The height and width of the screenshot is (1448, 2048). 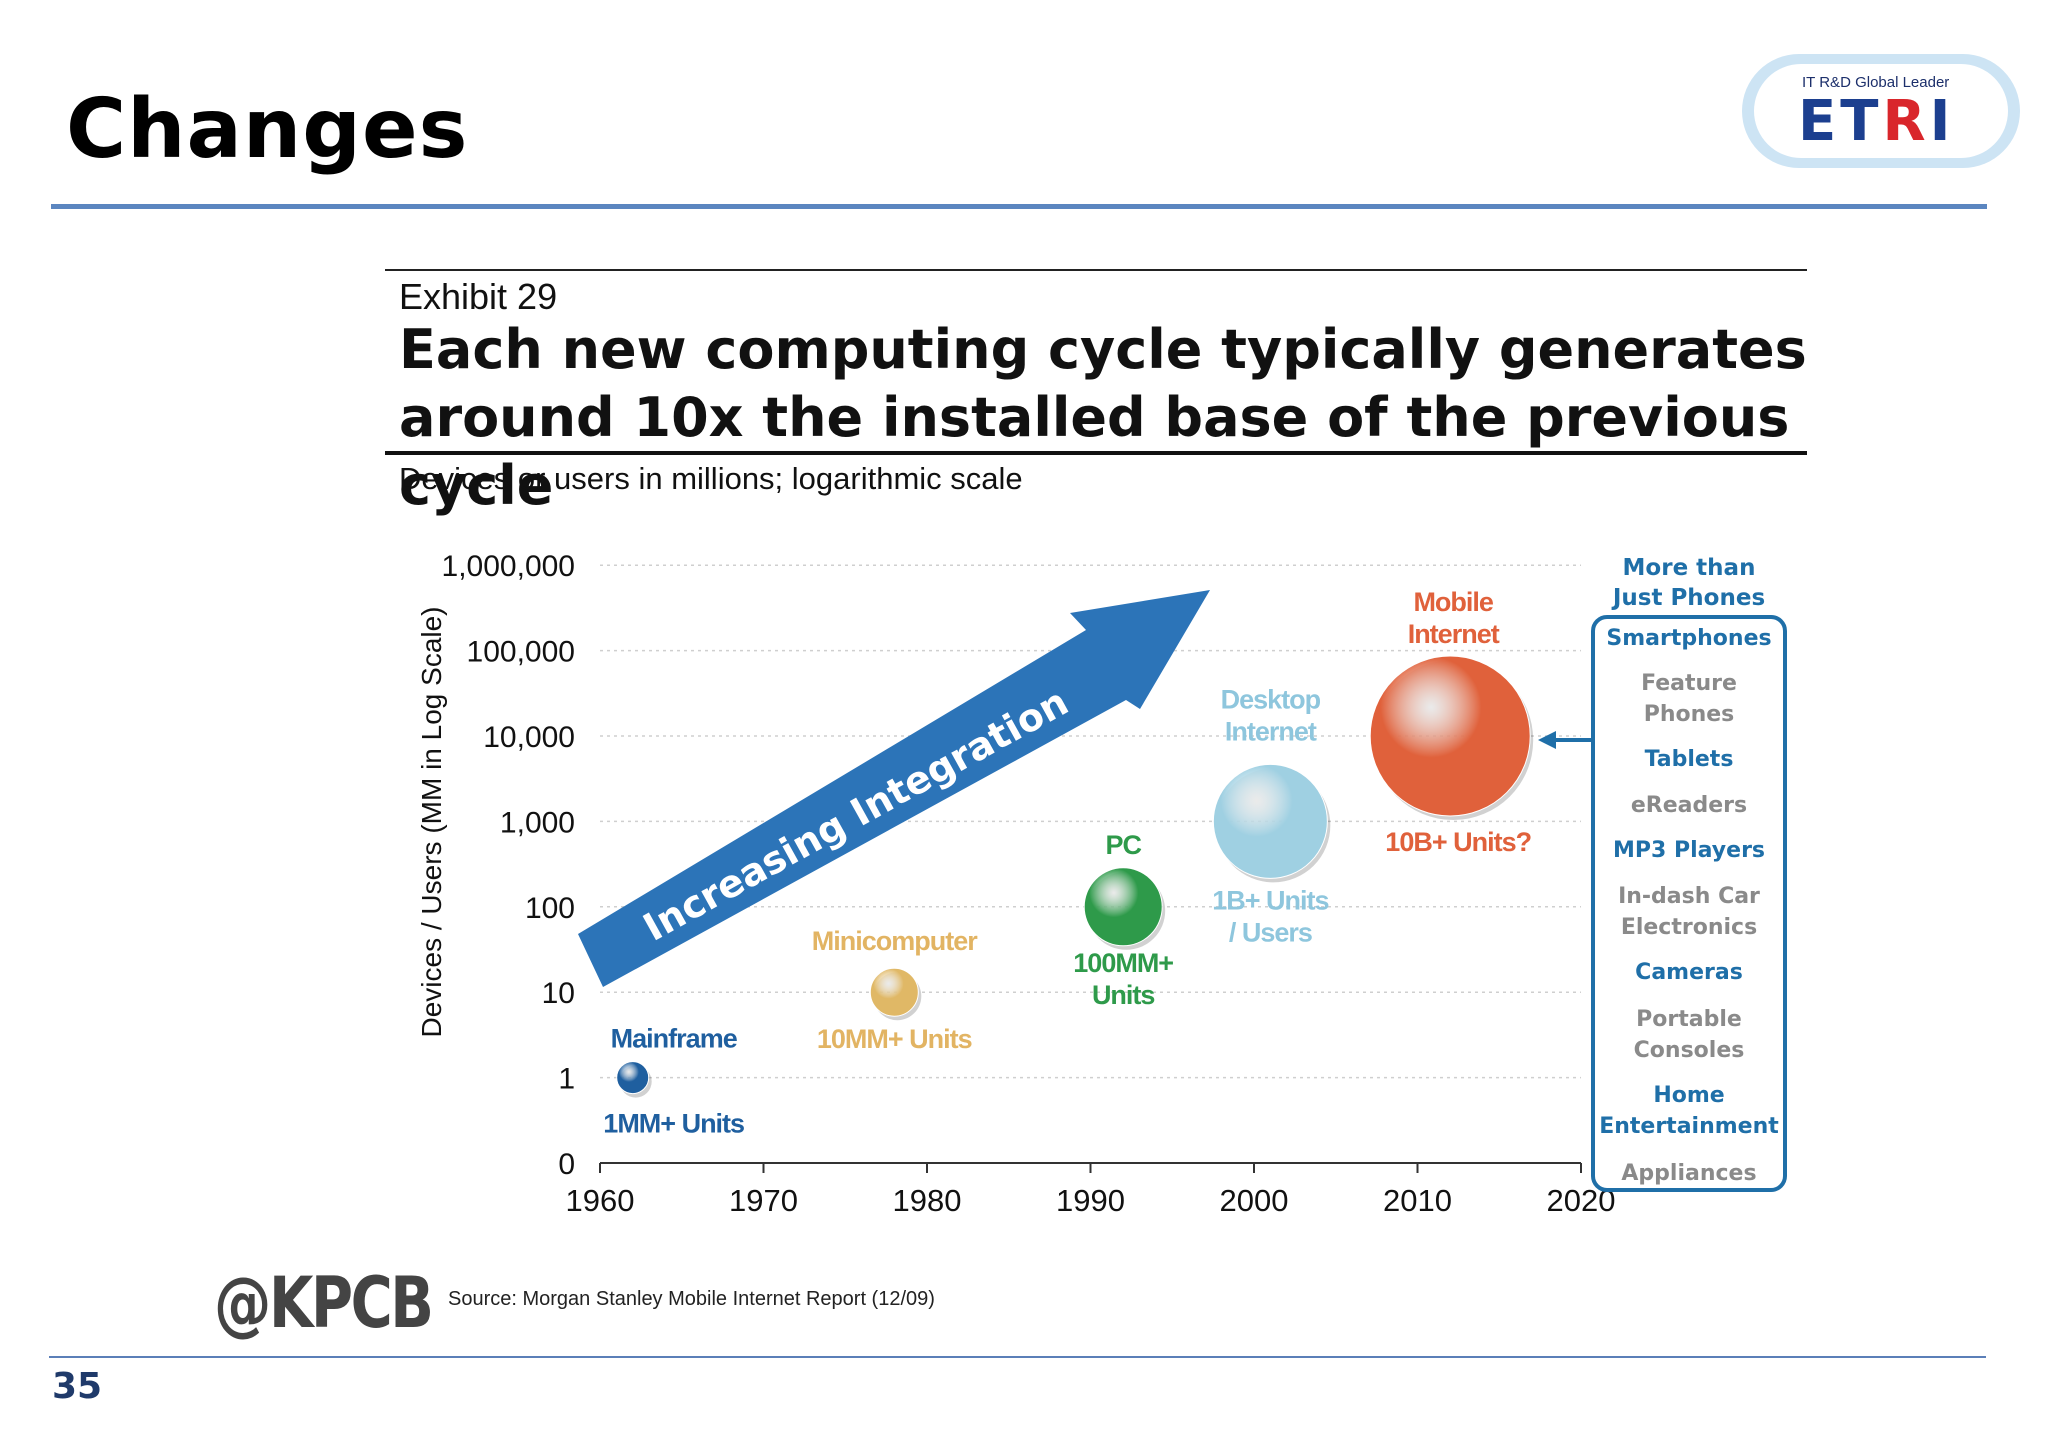 What do you see at coordinates (1689, 714) in the screenshot?
I see `side-list-item: Phones` at bounding box center [1689, 714].